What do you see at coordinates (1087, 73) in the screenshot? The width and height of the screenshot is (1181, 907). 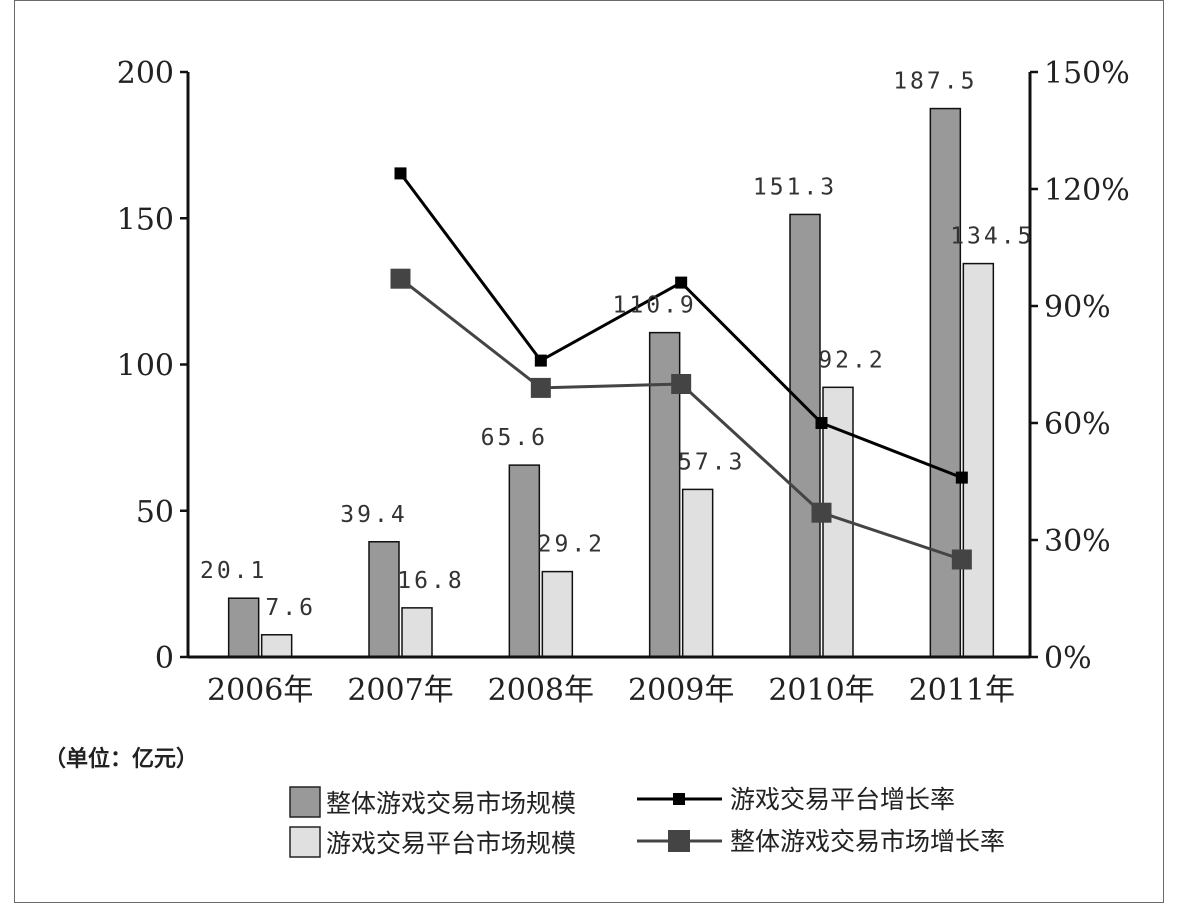 I see `right-tick-label-5: 150%` at bounding box center [1087, 73].